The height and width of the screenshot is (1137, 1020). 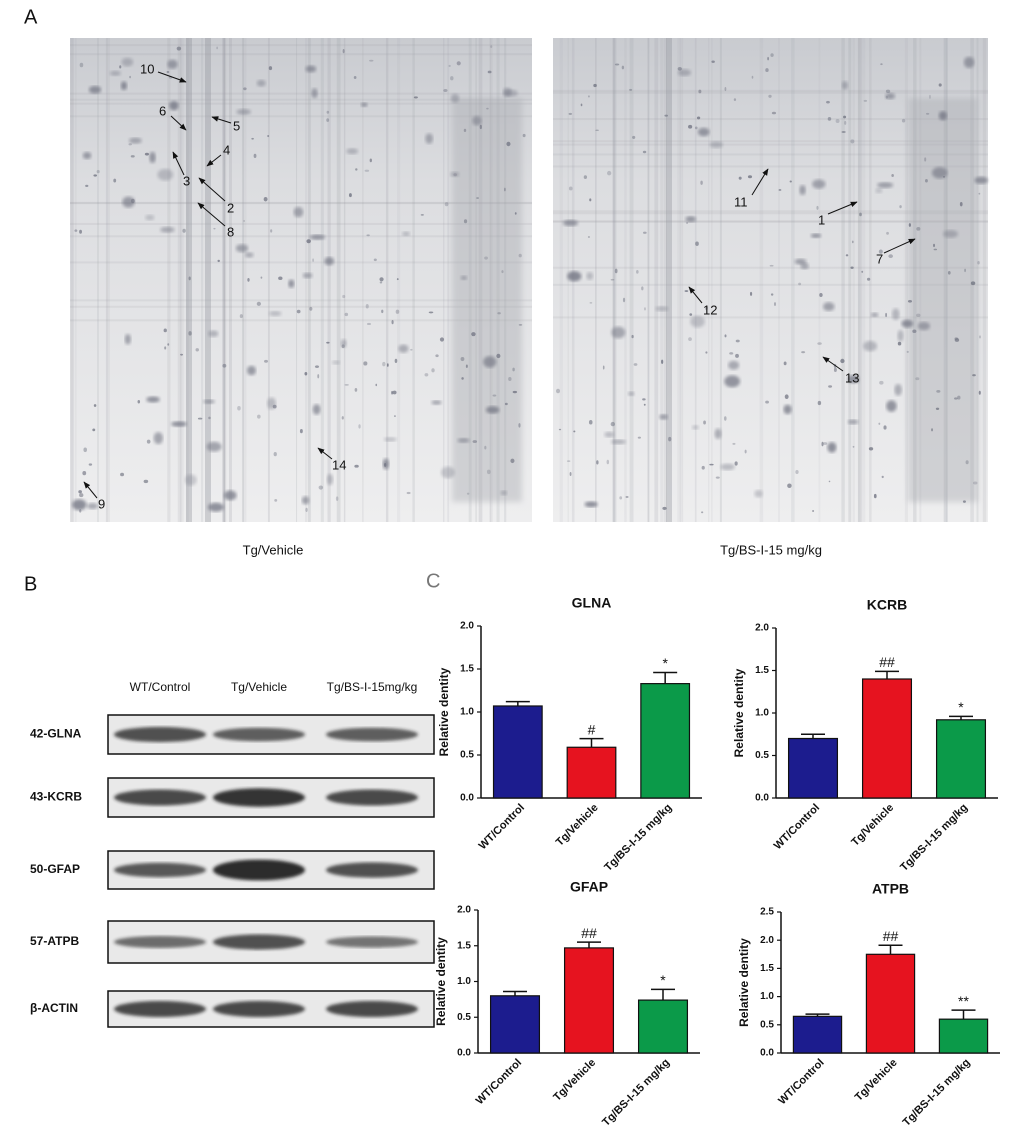 I want to click on y-tick-label: 0.0, so click(x=762, y=798).